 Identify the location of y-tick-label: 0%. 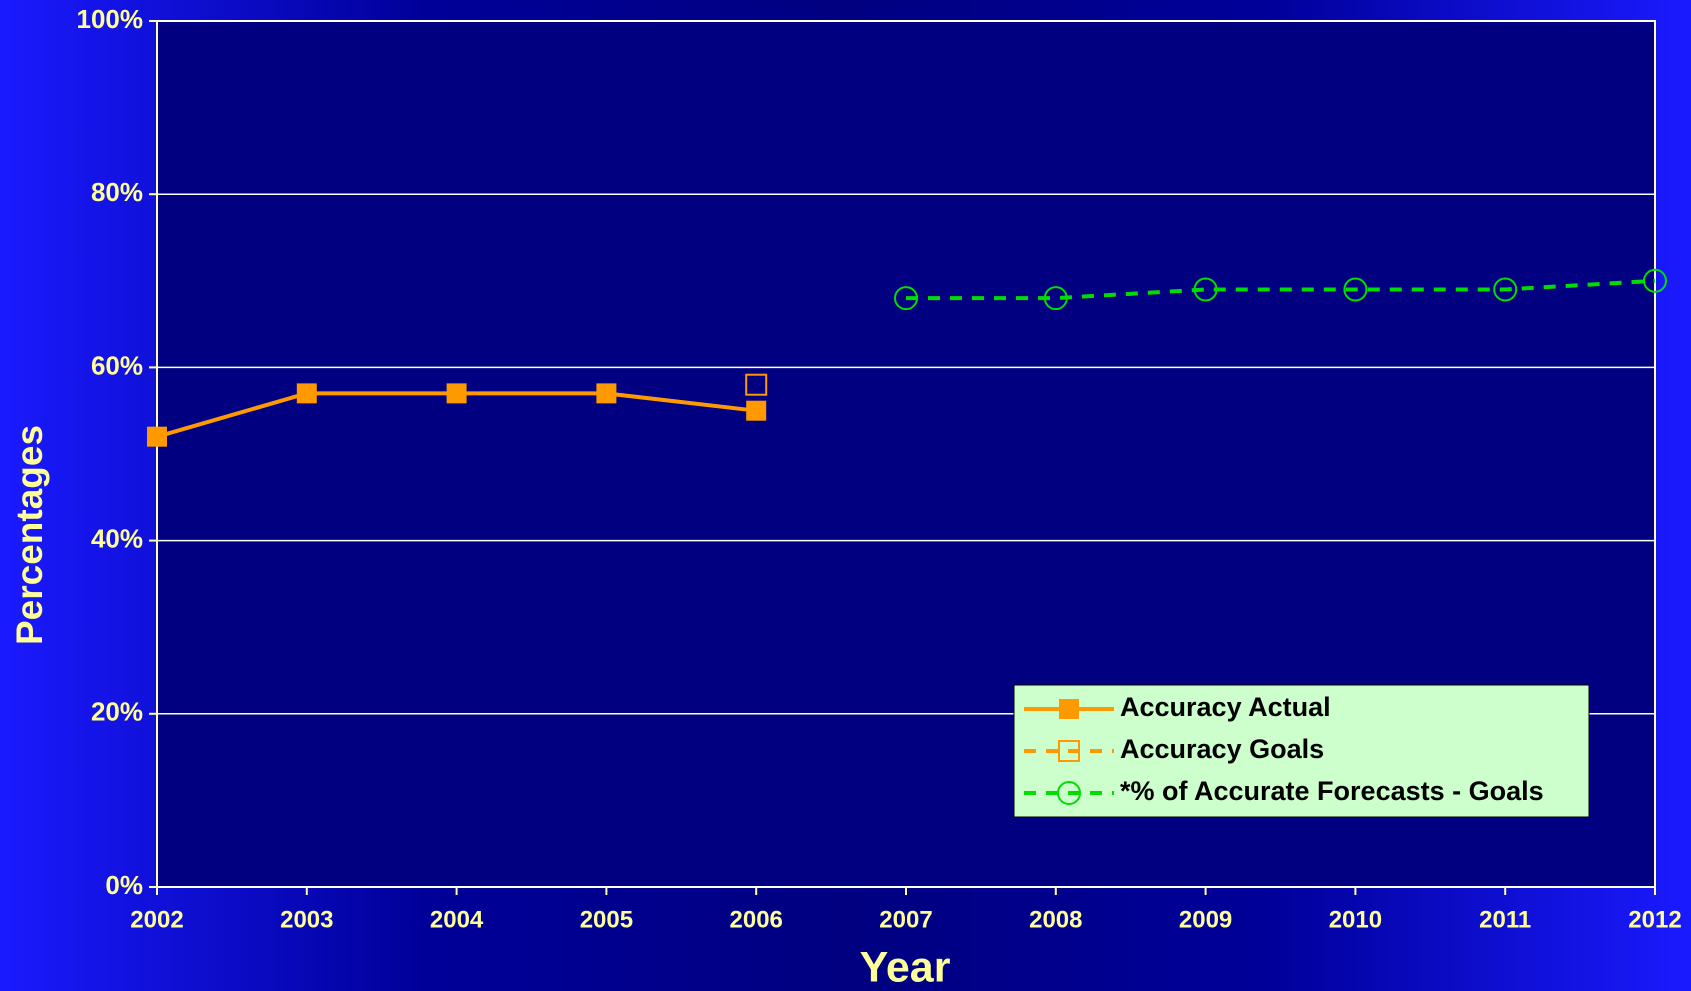
(124, 885).